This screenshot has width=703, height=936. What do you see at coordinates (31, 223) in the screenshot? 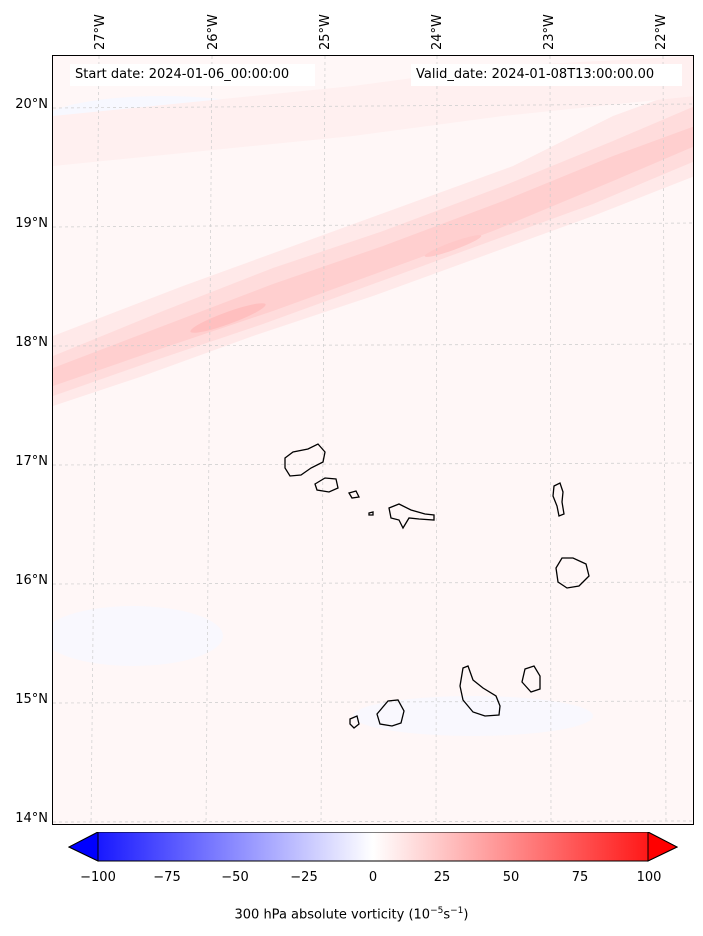
I see `lat-label-19n: 19°N` at bounding box center [31, 223].